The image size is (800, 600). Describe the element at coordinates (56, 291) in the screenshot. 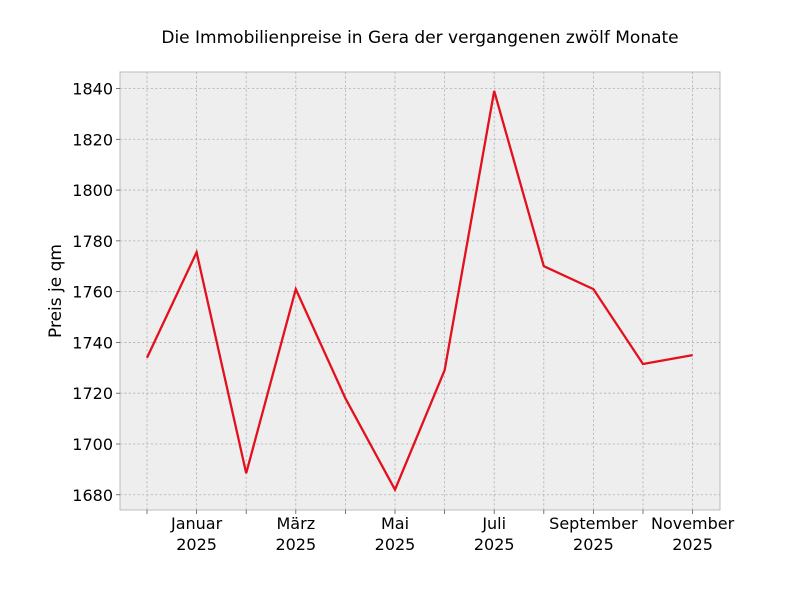

I see `y-axis-label: Preis je qm` at that location.